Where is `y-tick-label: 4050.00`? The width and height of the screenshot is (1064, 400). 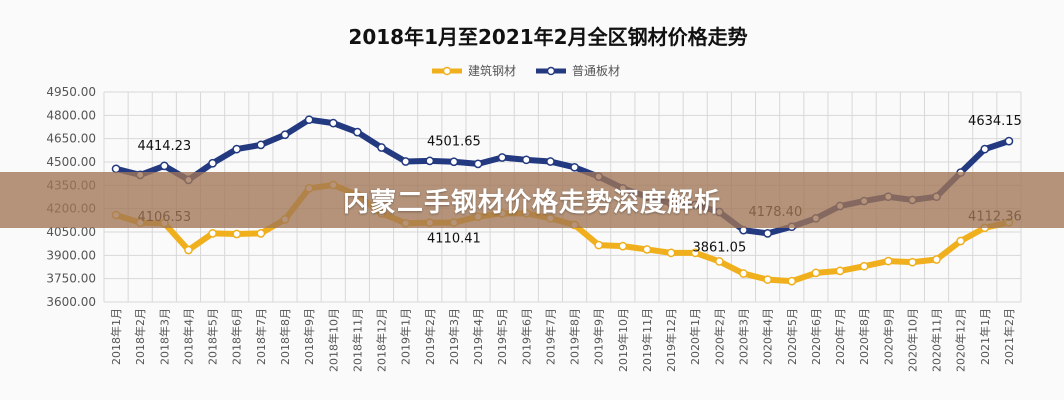
y-tick-label: 4050.00 is located at coordinates (71, 232).